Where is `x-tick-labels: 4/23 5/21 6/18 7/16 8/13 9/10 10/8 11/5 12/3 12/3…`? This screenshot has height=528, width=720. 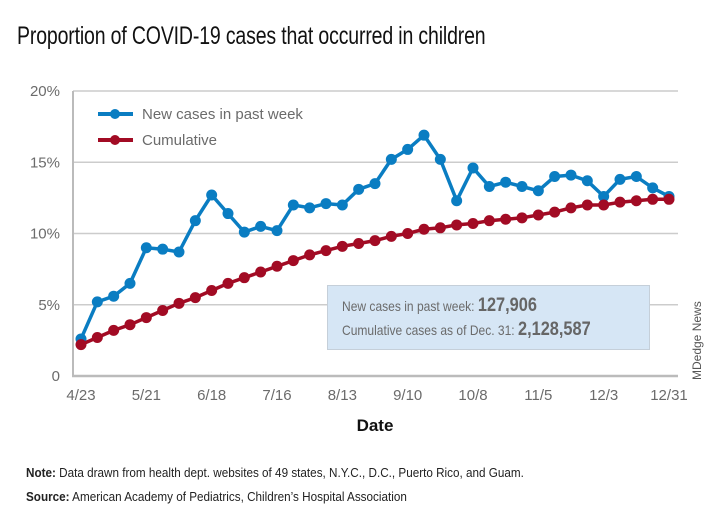 x-tick-labels: 4/23 5/21 6/18 7/16 8/13 9/10 10/8 11/5 12/3 12/3… is located at coordinates (376, 395).